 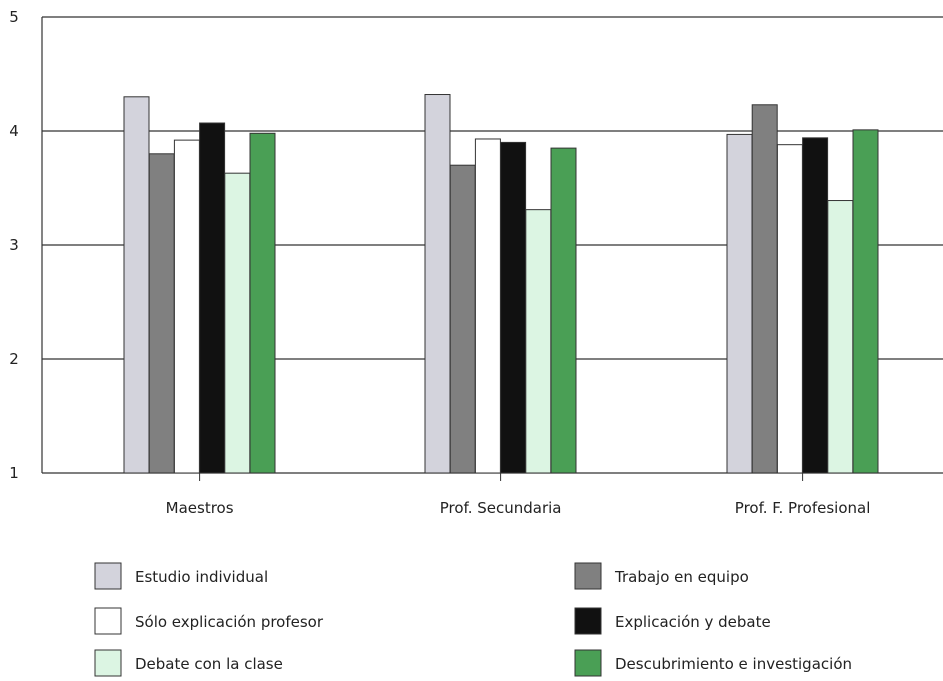 I want to click on legend-label-debate-con-la-clase: Debate con la clase, so click(x=209, y=664).